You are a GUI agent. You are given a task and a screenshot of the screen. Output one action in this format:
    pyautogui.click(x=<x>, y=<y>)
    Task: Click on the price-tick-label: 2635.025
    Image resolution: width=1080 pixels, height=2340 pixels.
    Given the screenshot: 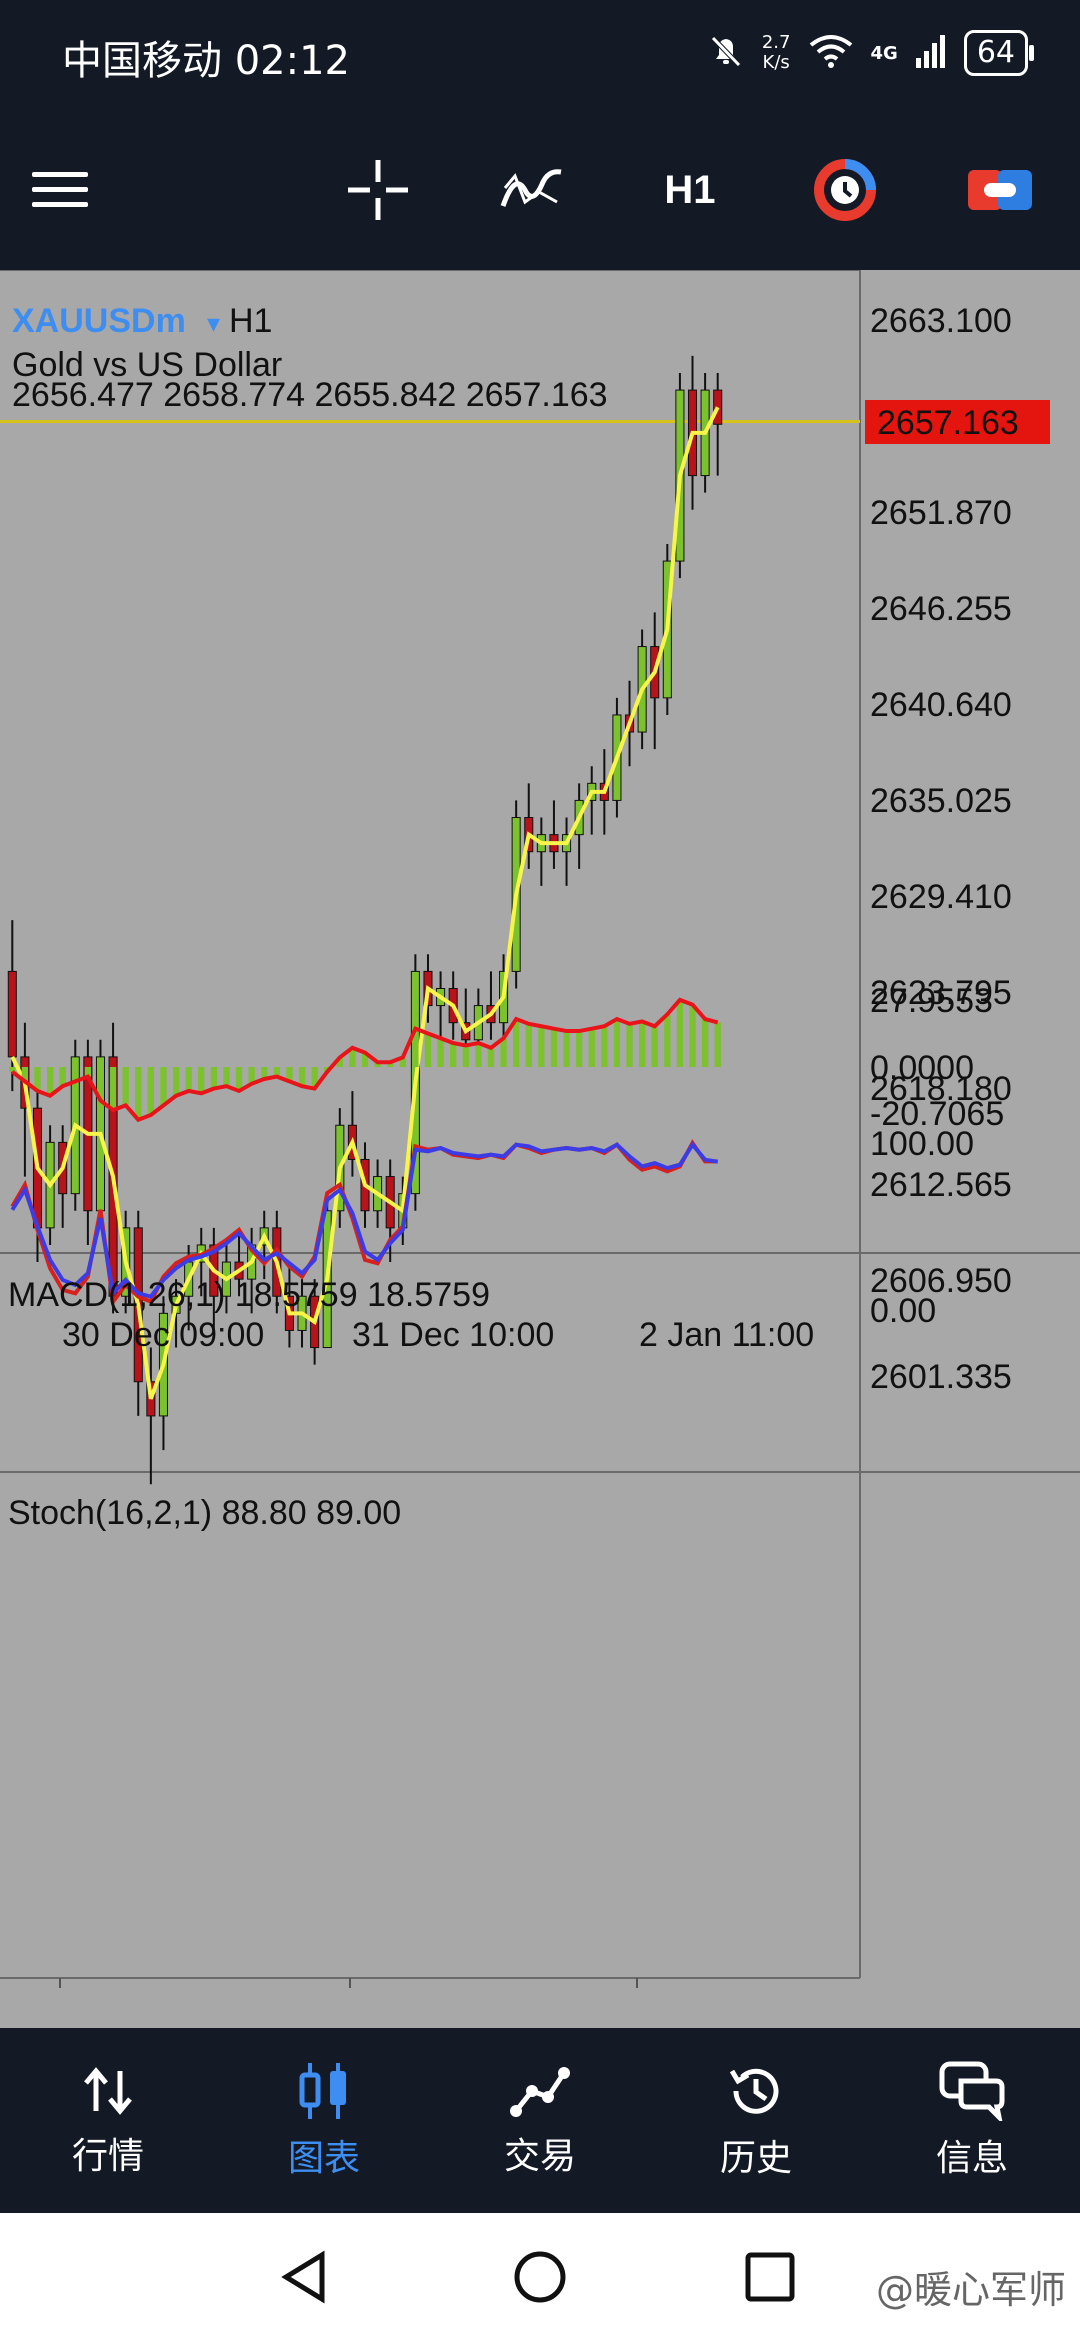 What is the action you would take?
    pyautogui.click(x=941, y=801)
    